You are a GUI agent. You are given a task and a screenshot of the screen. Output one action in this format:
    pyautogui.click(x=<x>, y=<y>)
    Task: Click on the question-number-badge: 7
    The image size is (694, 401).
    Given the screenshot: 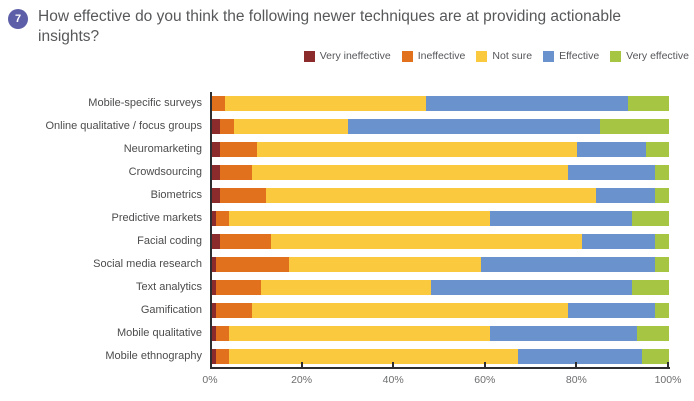 What is the action you would take?
    pyautogui.click(x=18, y=19)
    